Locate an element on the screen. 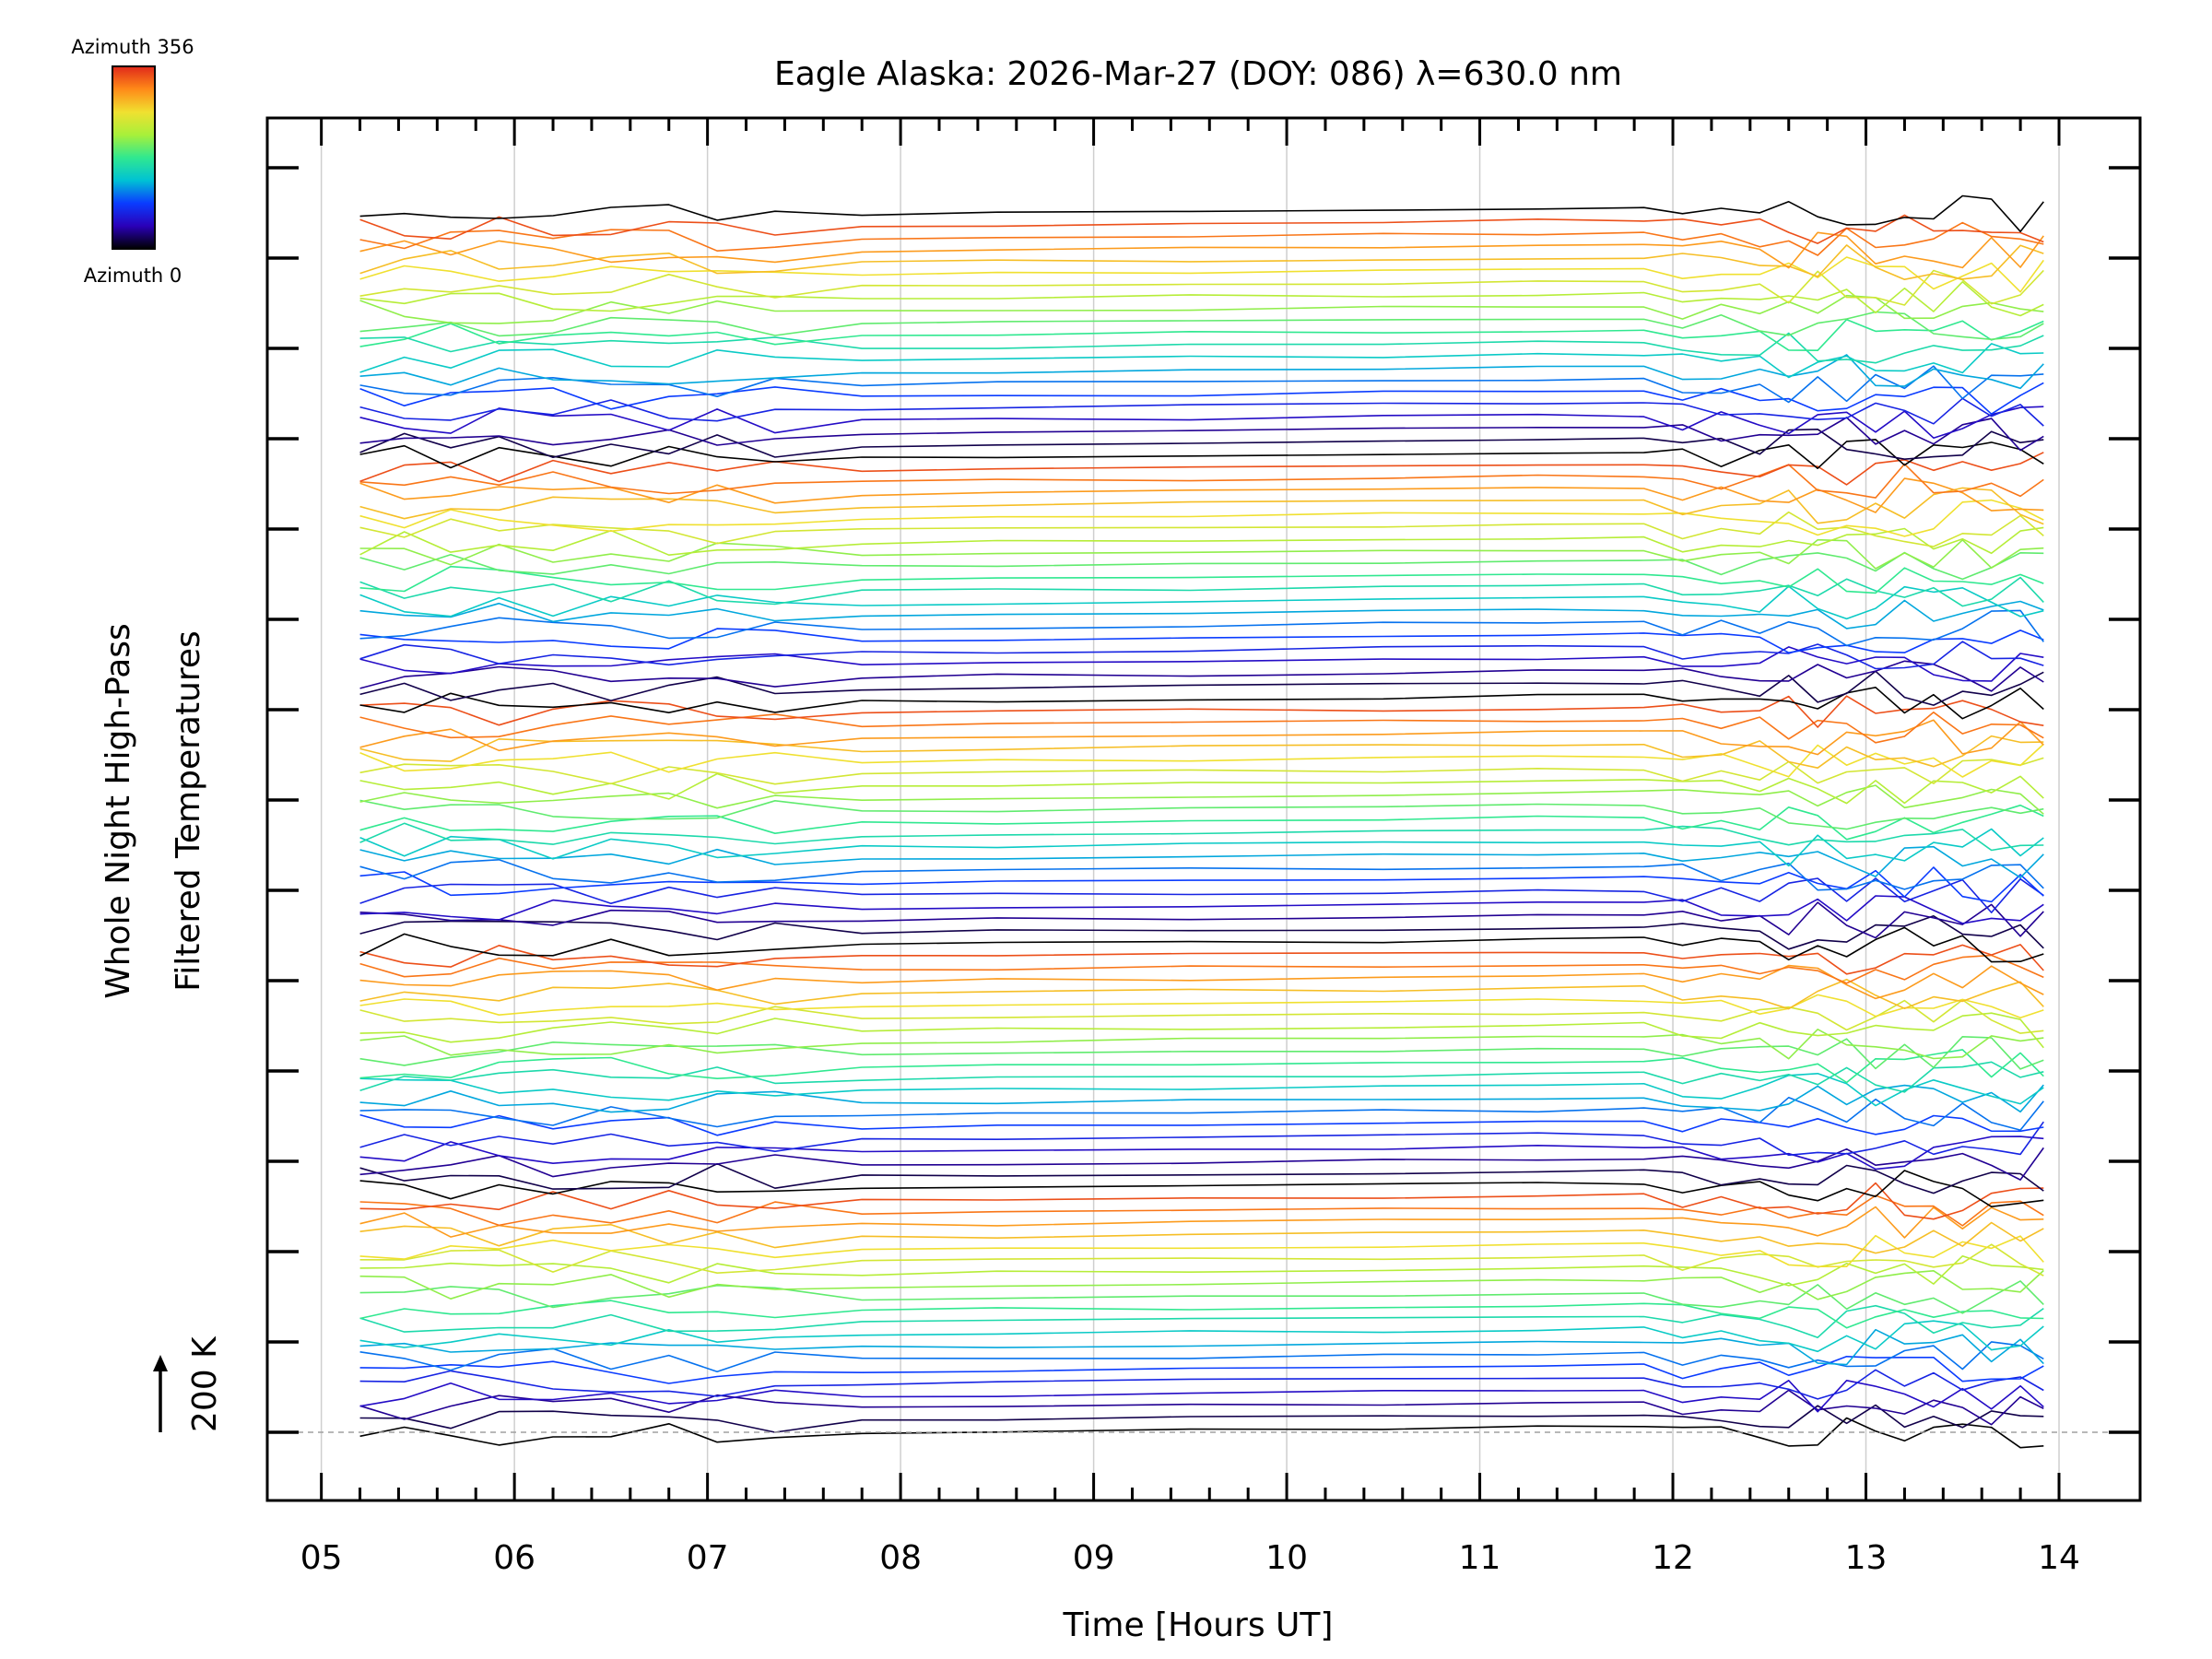 The width and height of the screenshot is (2212, 1659). colorbar-top-label: Azimuth 356 is located at coordinates (132, 47).